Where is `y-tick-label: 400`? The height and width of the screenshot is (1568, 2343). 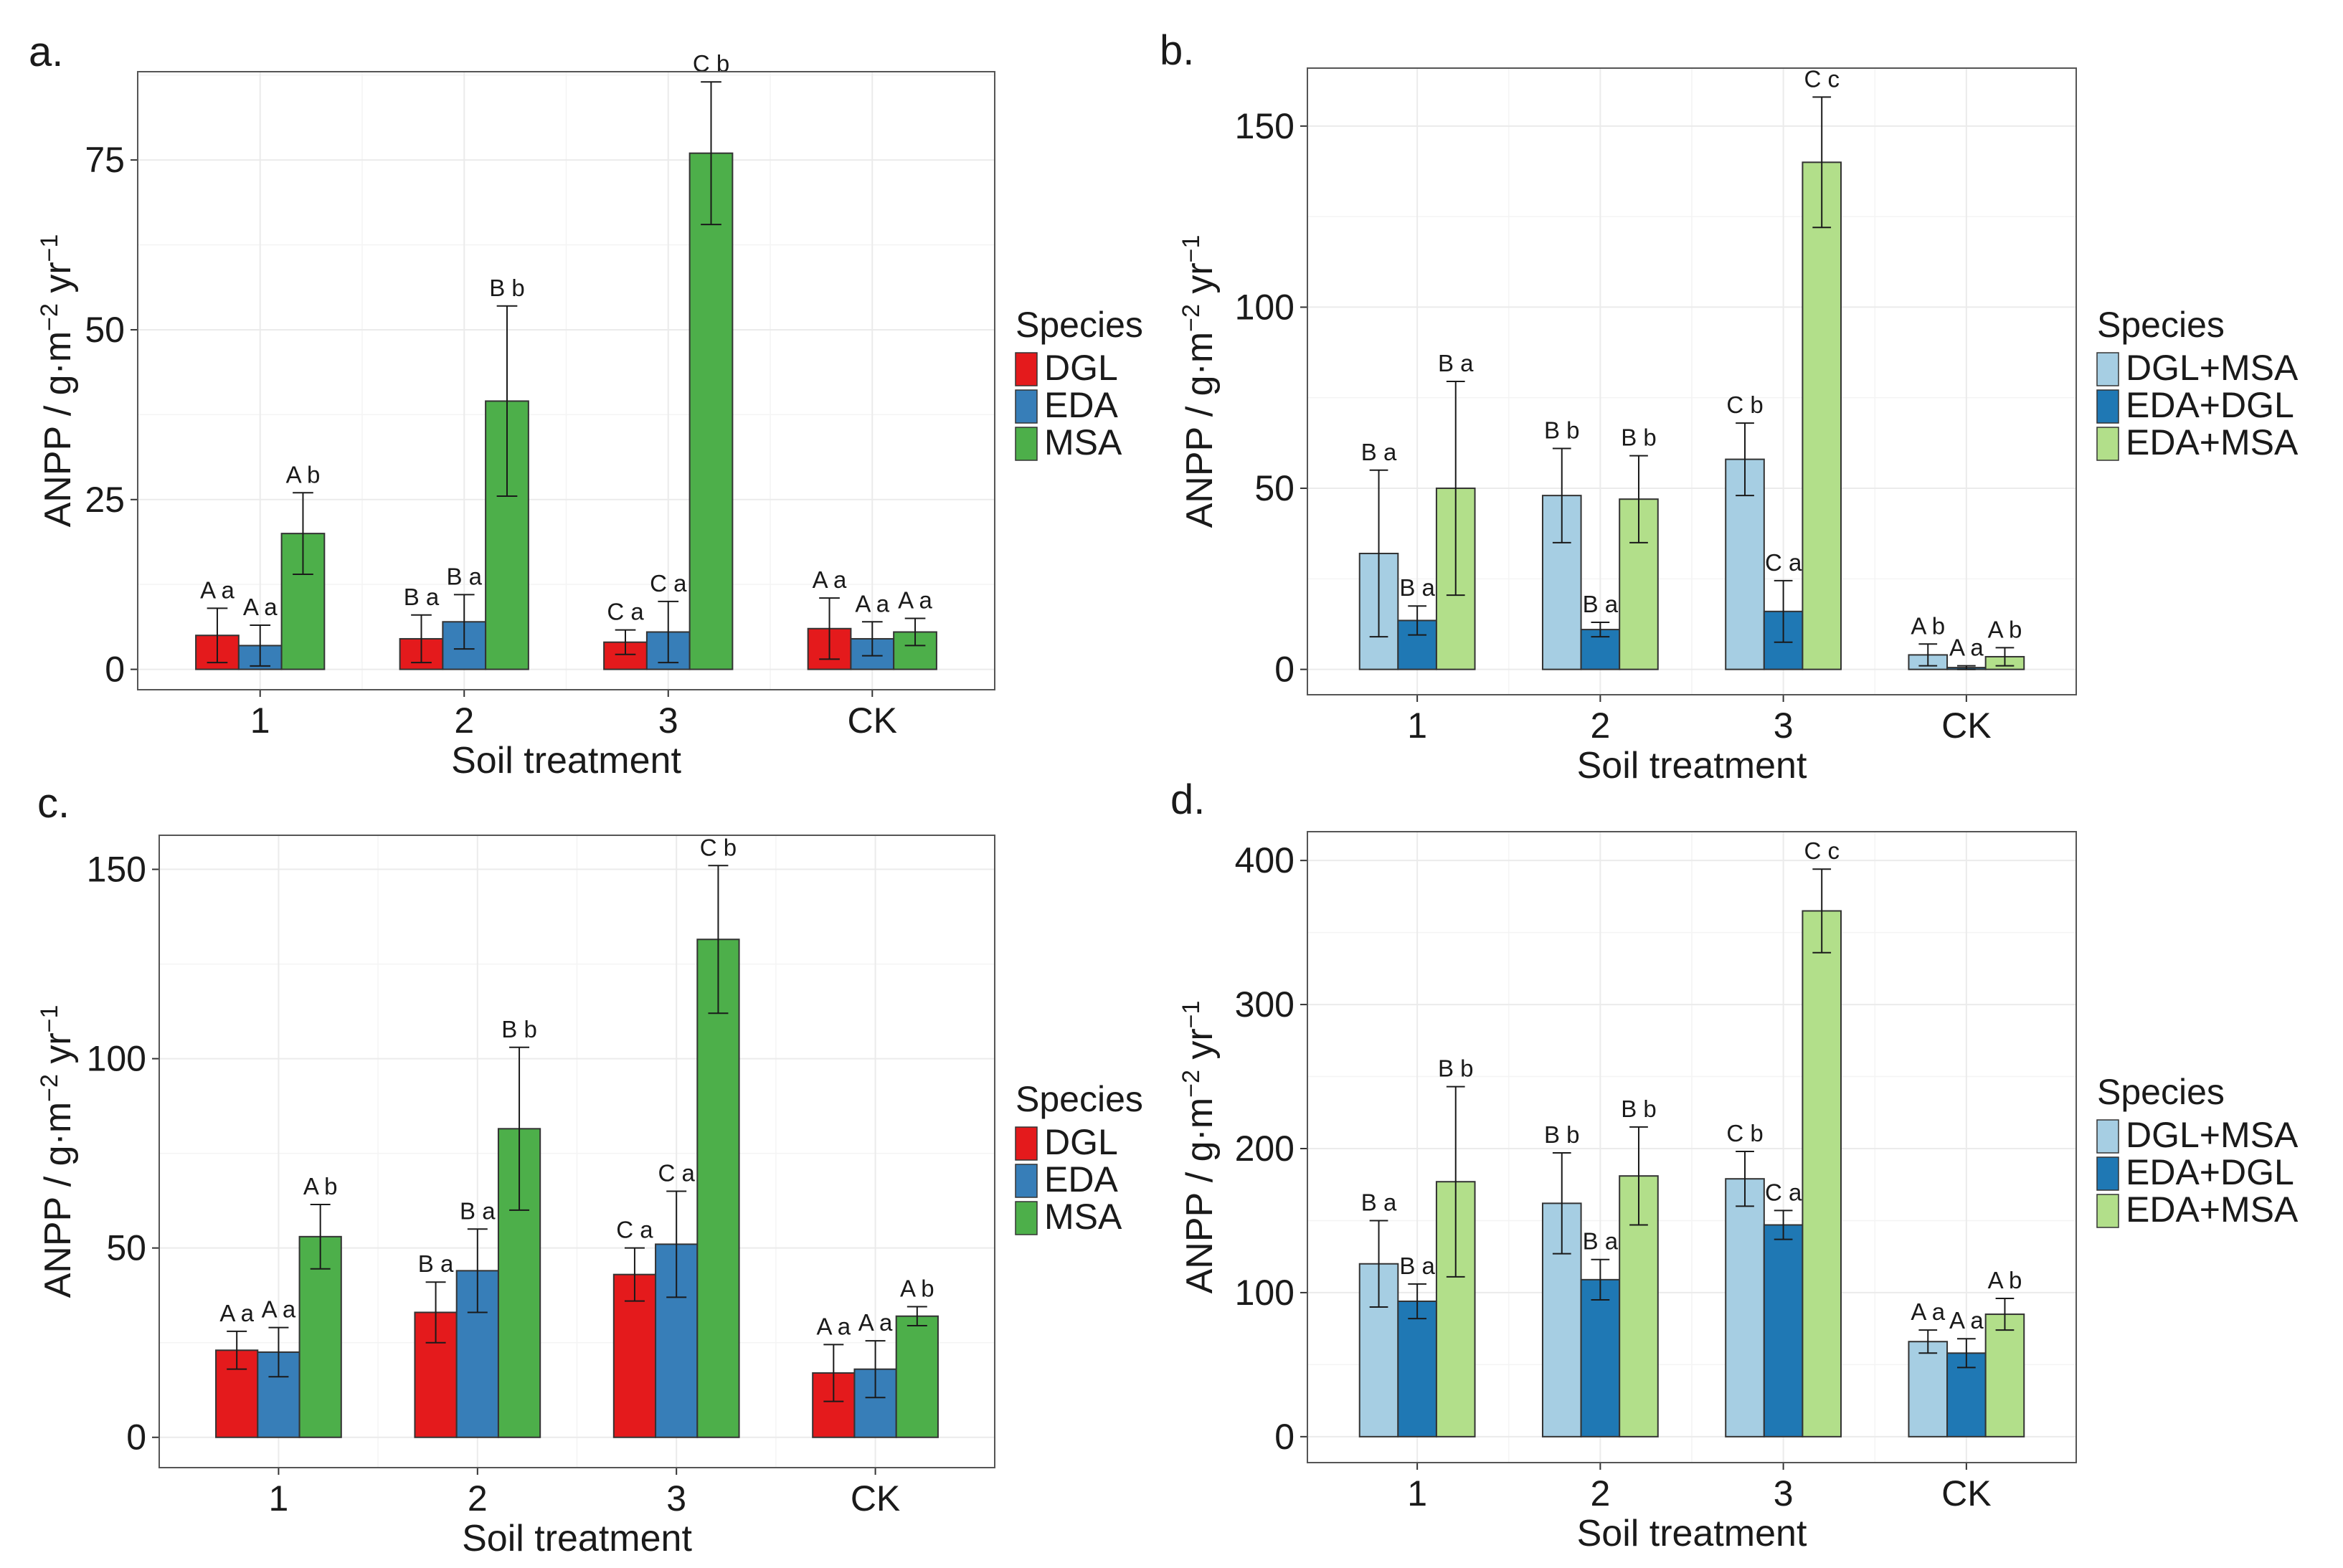
y-tick-label: 400 is located at coordinates (1264, 860).